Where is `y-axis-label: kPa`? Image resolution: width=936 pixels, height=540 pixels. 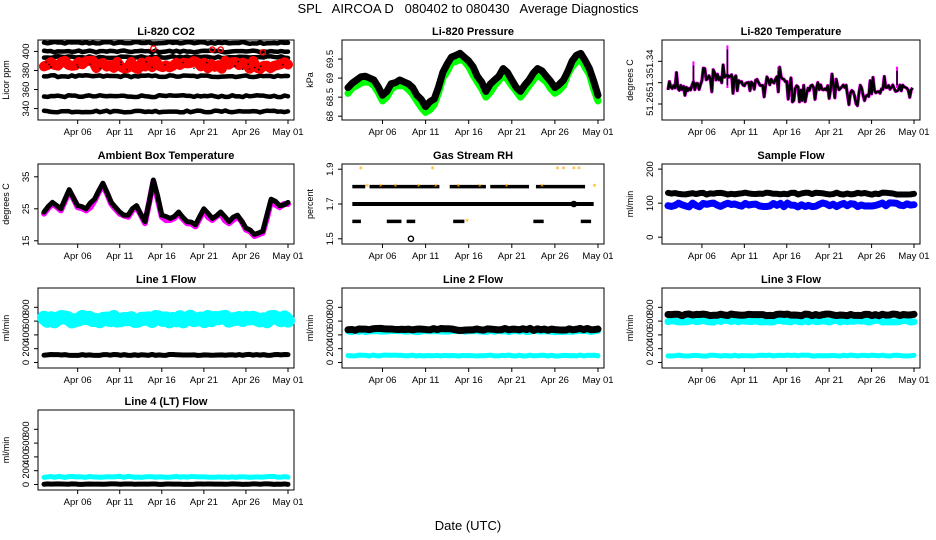 y-axis-label: kPa is located at coordinates (310, 80).